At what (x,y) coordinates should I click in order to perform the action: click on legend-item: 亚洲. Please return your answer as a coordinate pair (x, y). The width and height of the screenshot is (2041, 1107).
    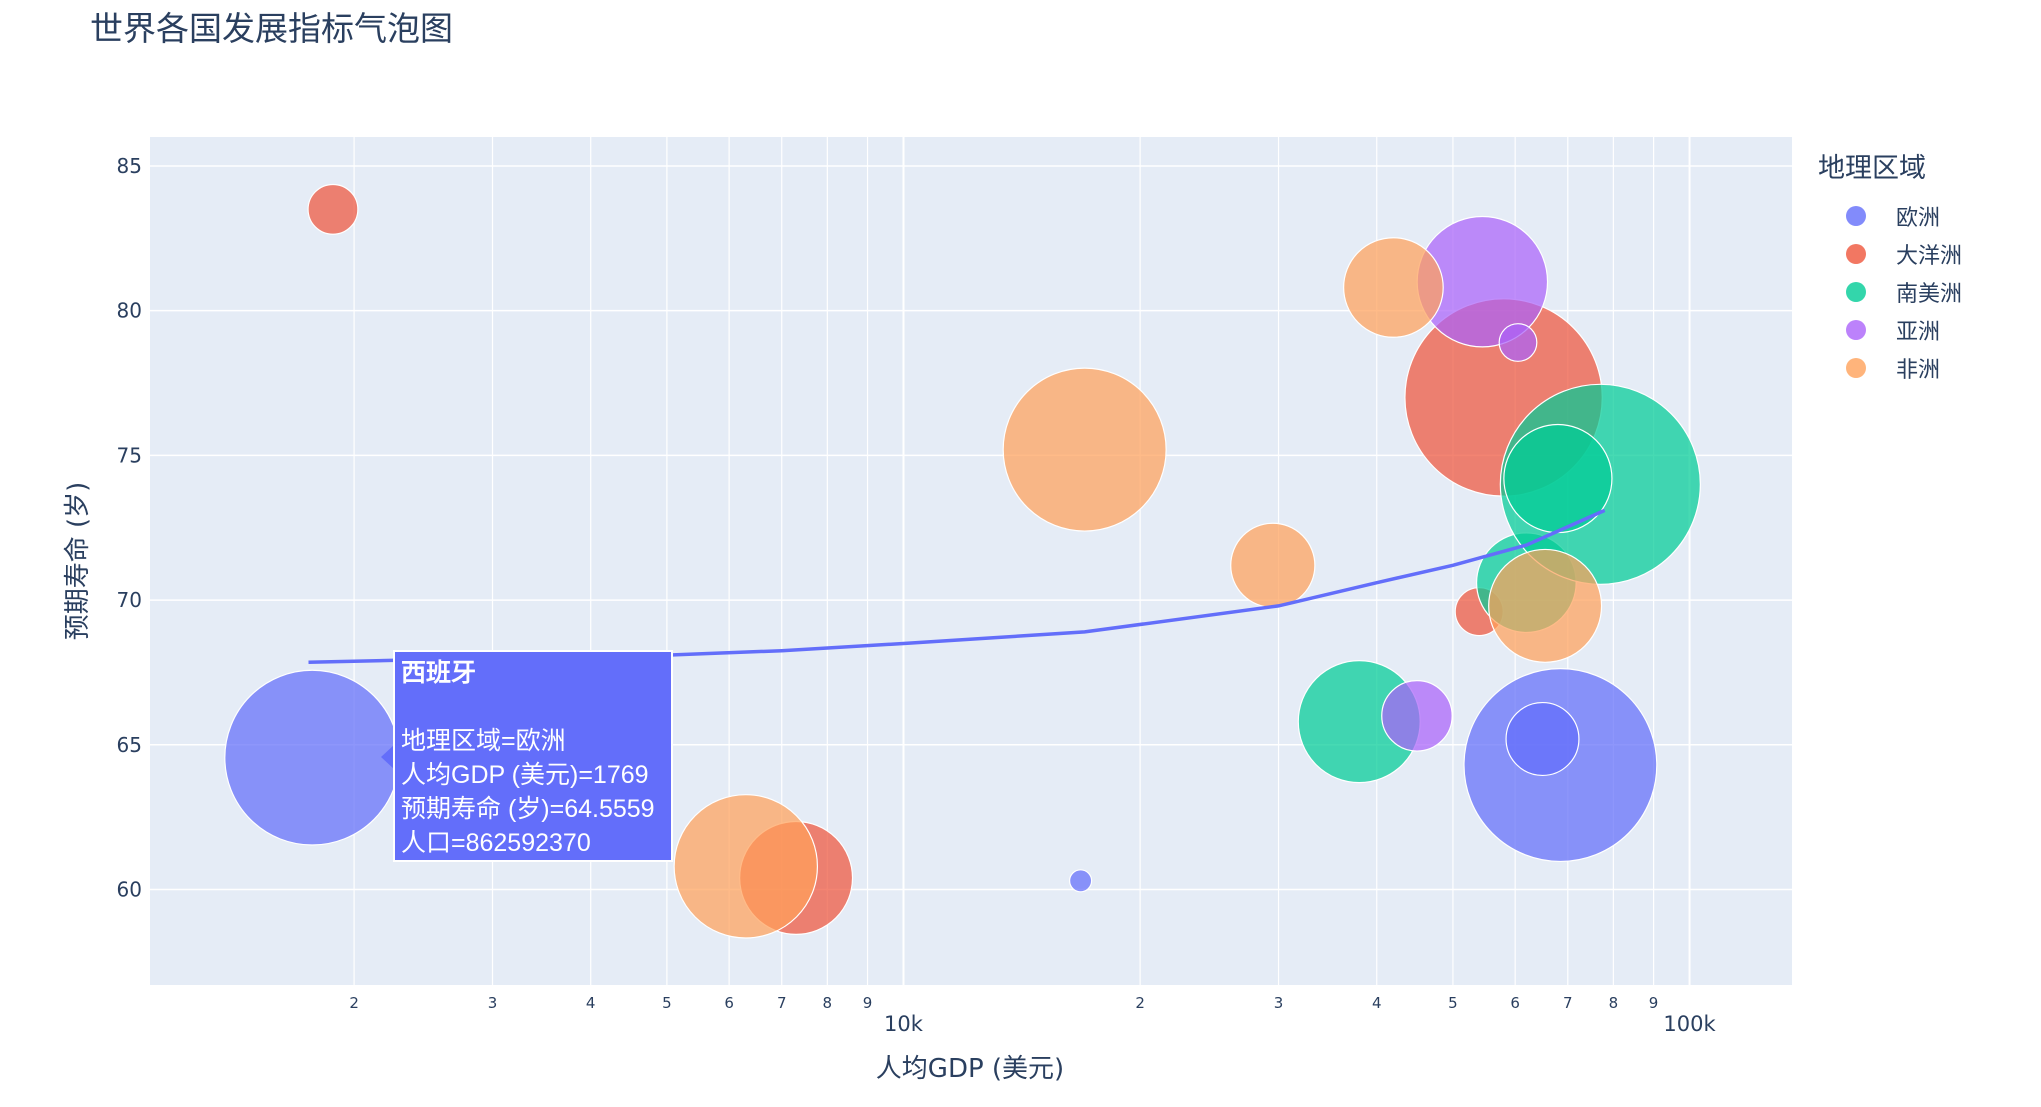
    Looking at the image, I should click on (1890, 330).